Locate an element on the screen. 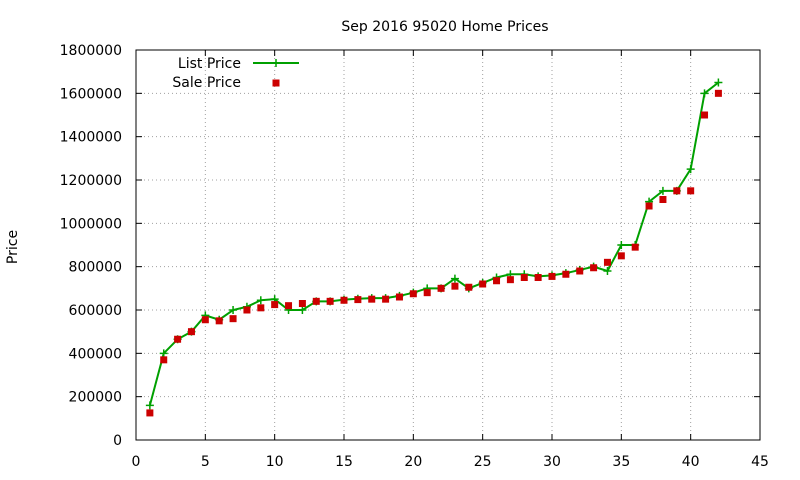 Image resolution: width=800 pixels, height=480 pixels. y-tick-label: 1800000 is located at coordinates (91, 51).